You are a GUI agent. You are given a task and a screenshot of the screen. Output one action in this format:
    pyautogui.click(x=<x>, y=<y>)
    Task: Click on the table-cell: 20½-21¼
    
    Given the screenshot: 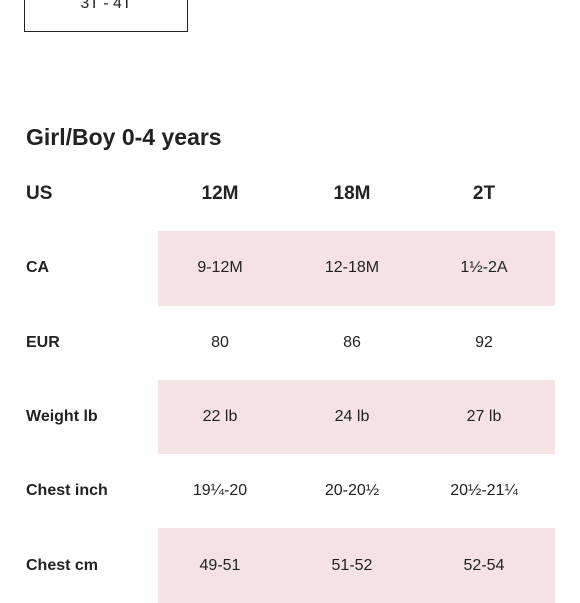 What is the action you would take?
    pyautogui.click(x=484, y=491)
    